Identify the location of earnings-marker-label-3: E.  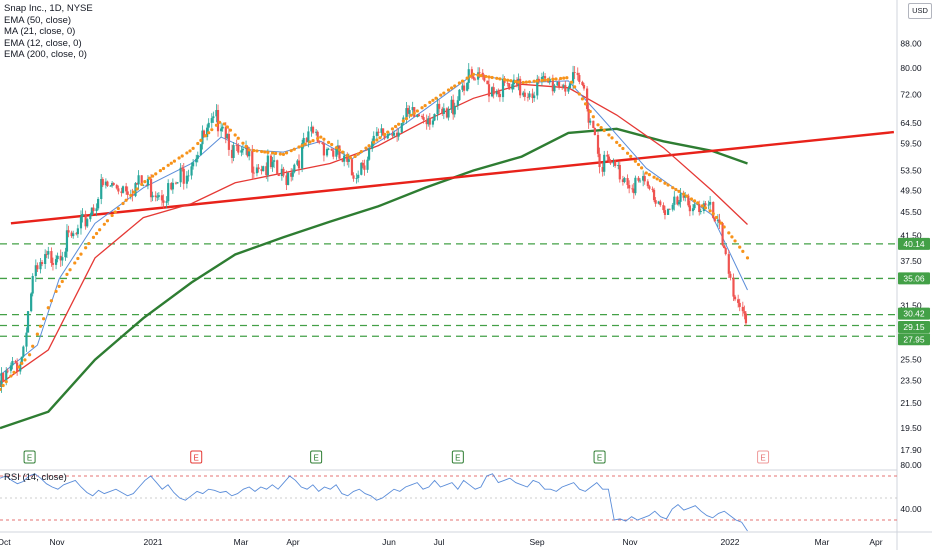
(457, 458).